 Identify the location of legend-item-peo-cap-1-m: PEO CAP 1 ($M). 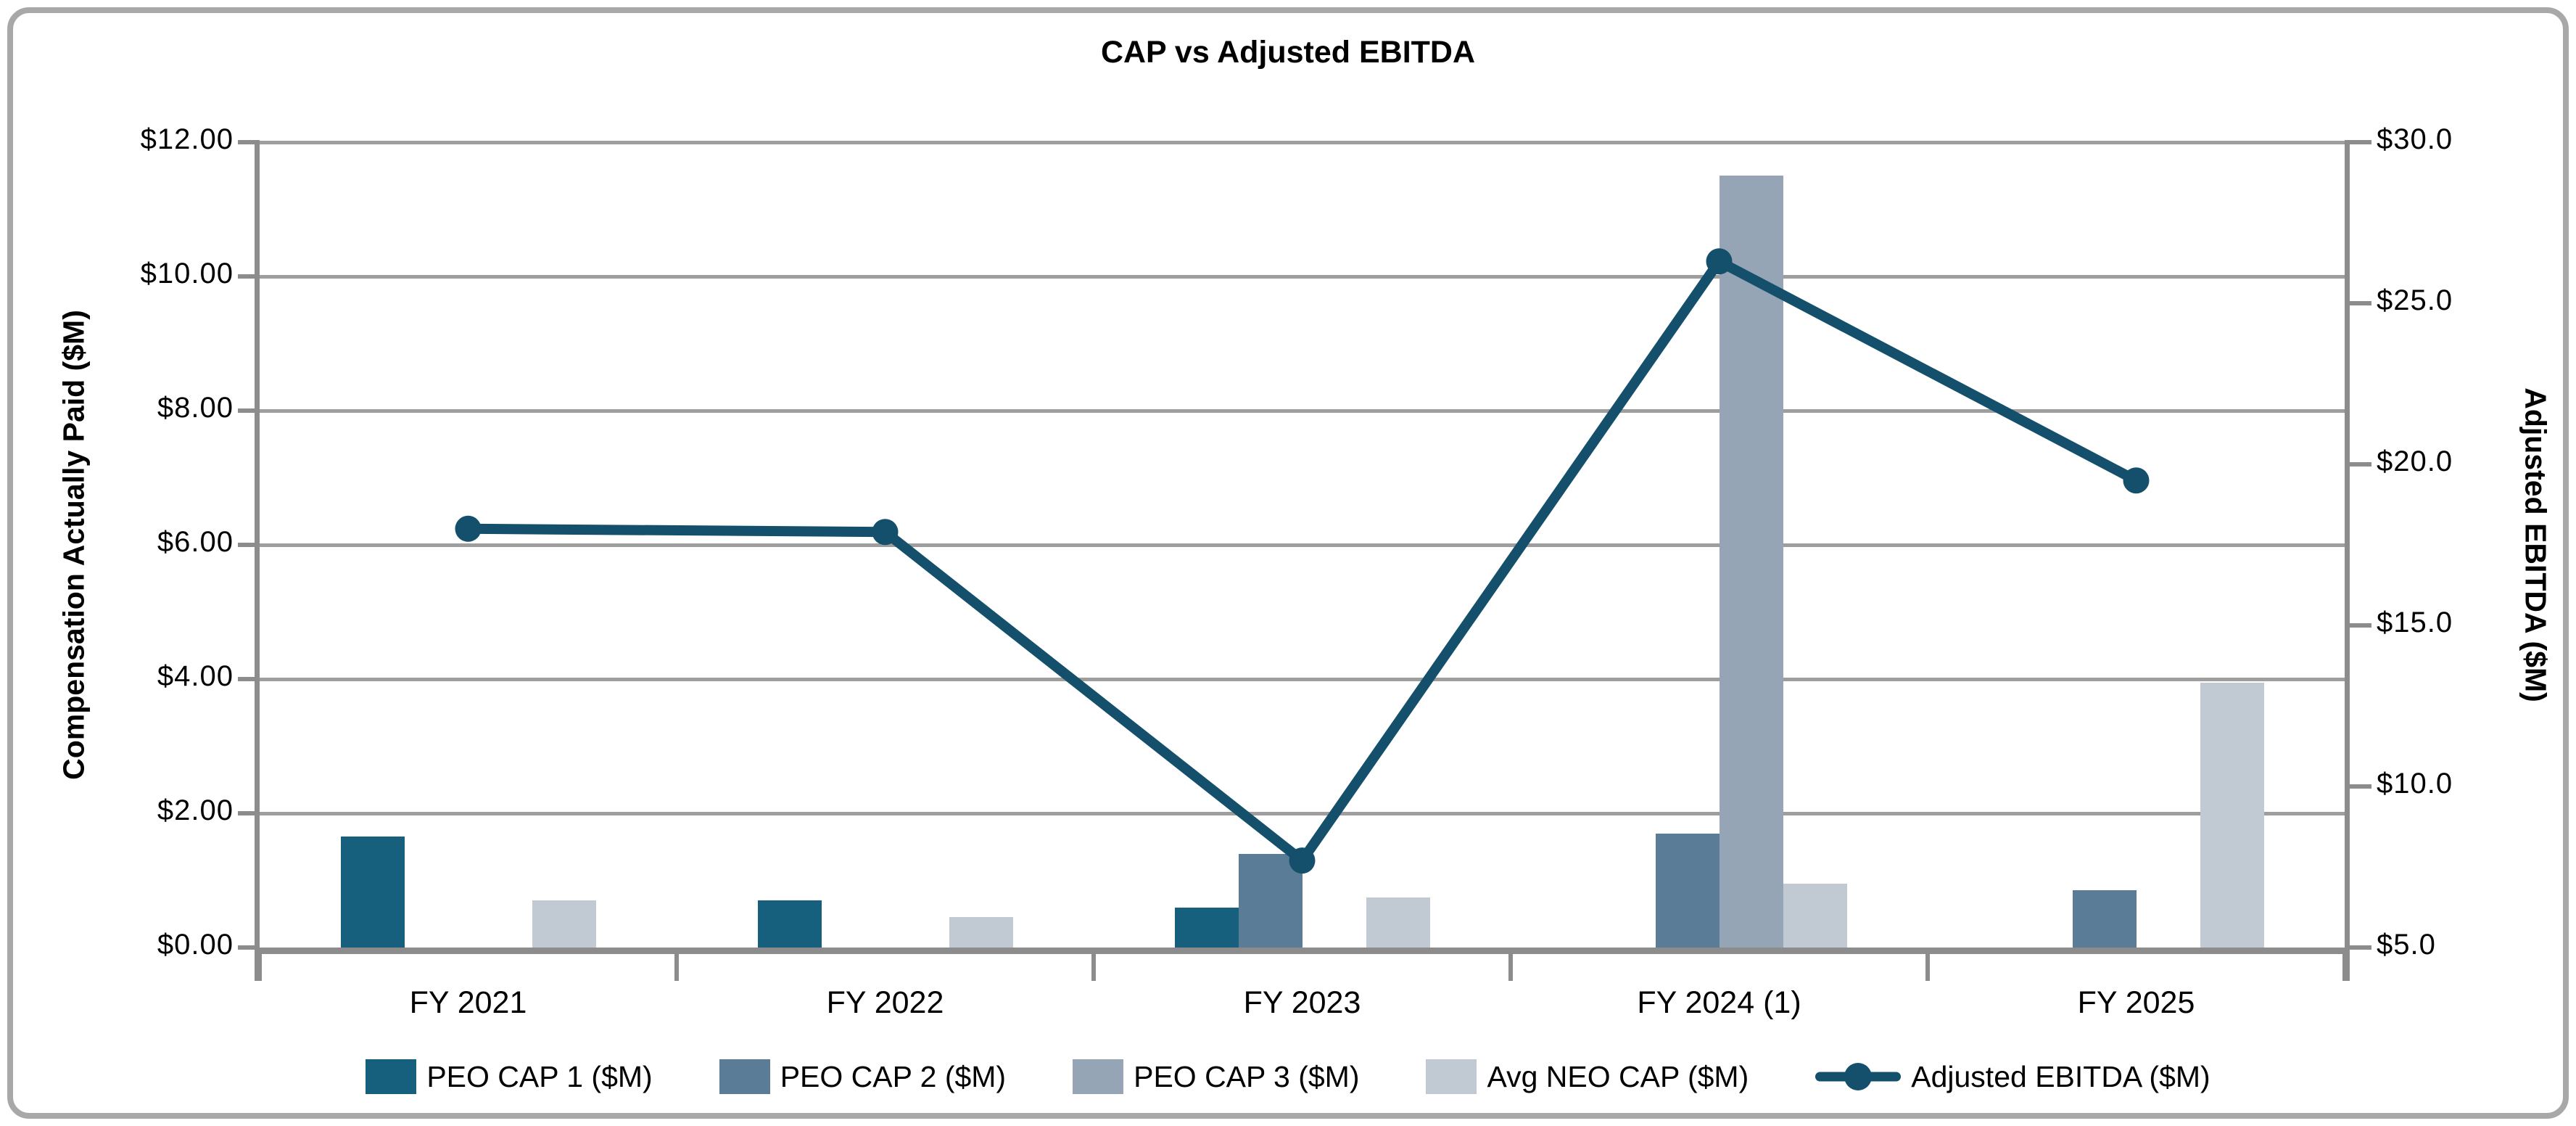
(509, 1076).